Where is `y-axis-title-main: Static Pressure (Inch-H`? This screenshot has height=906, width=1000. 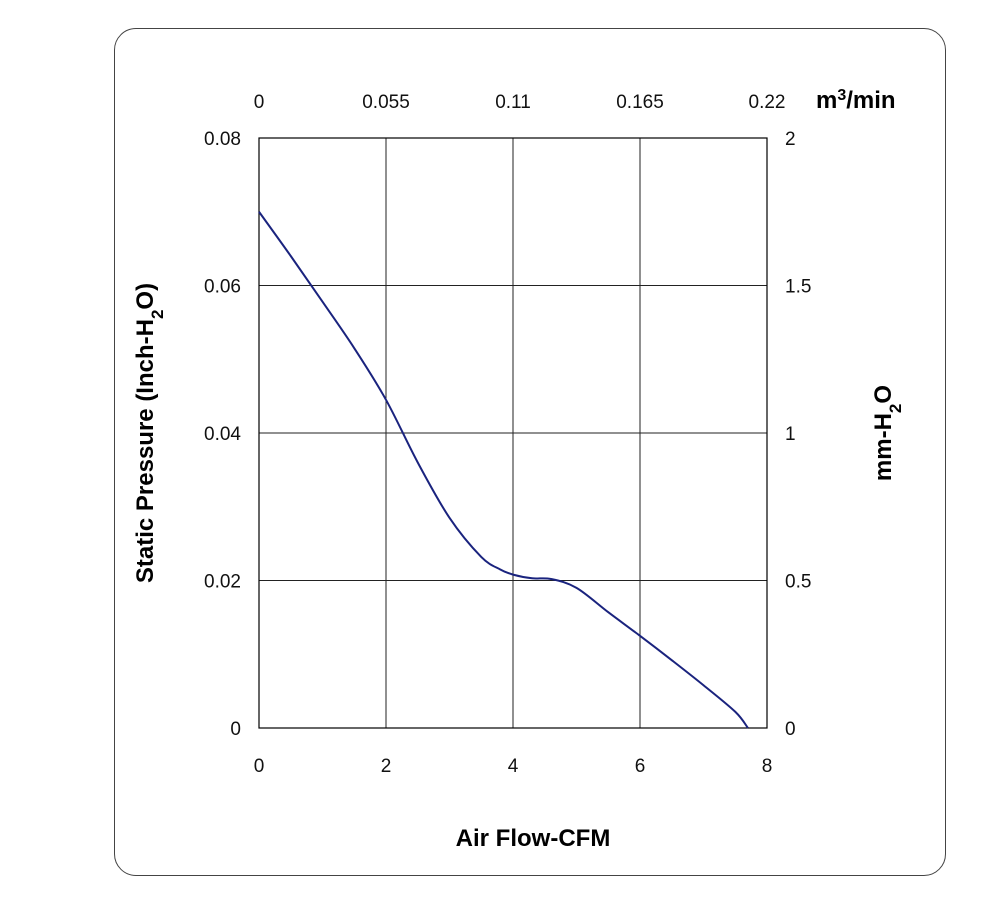 y-axis-title-main: Static Pressure (Inch-H is located at coordinates (145, 451).